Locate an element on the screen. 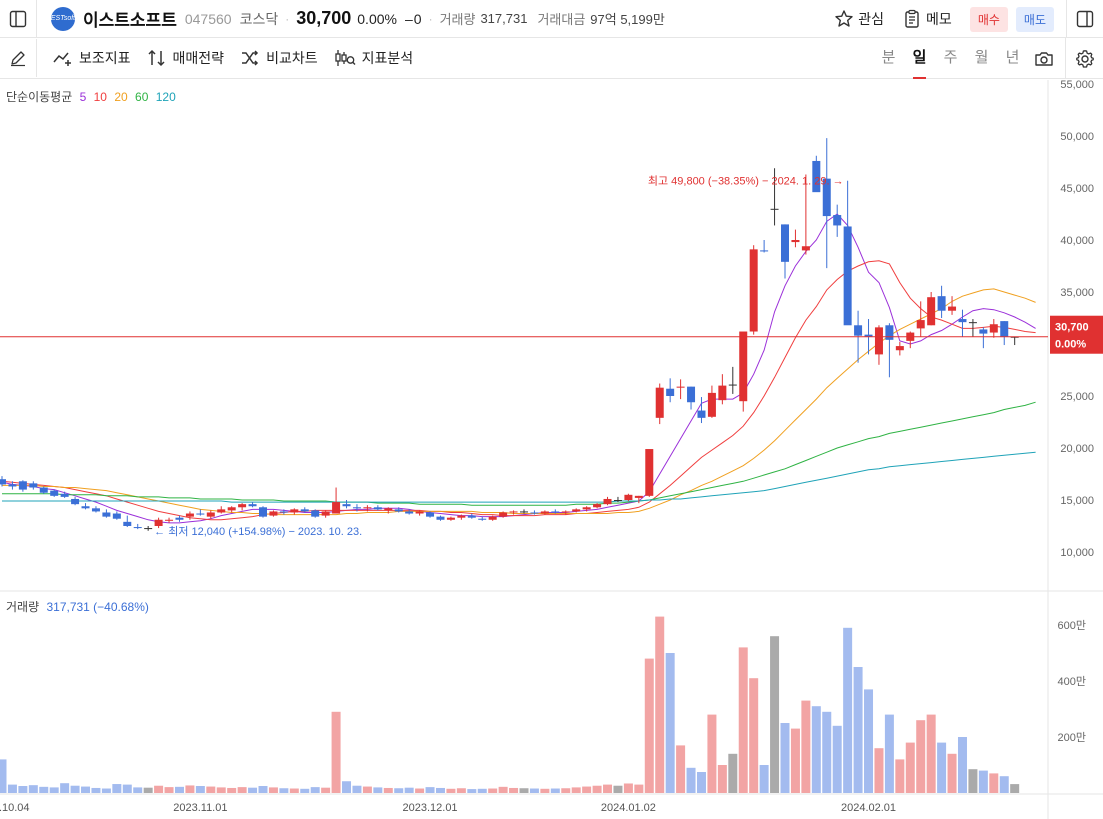 This screenshot has height=819, width=1103. current-price-tag-value: 30,700 is located at coordinates (1072, 328).